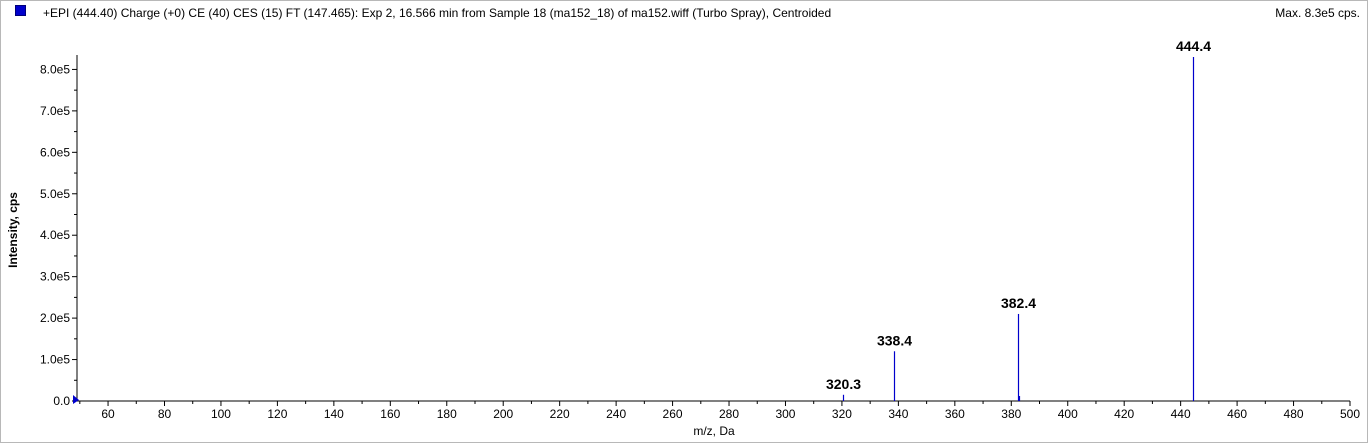  What do you see at coordinates (843, 384) in the screenshot?
I see `peak-label: 320.3` at bounding box center [843, 384].